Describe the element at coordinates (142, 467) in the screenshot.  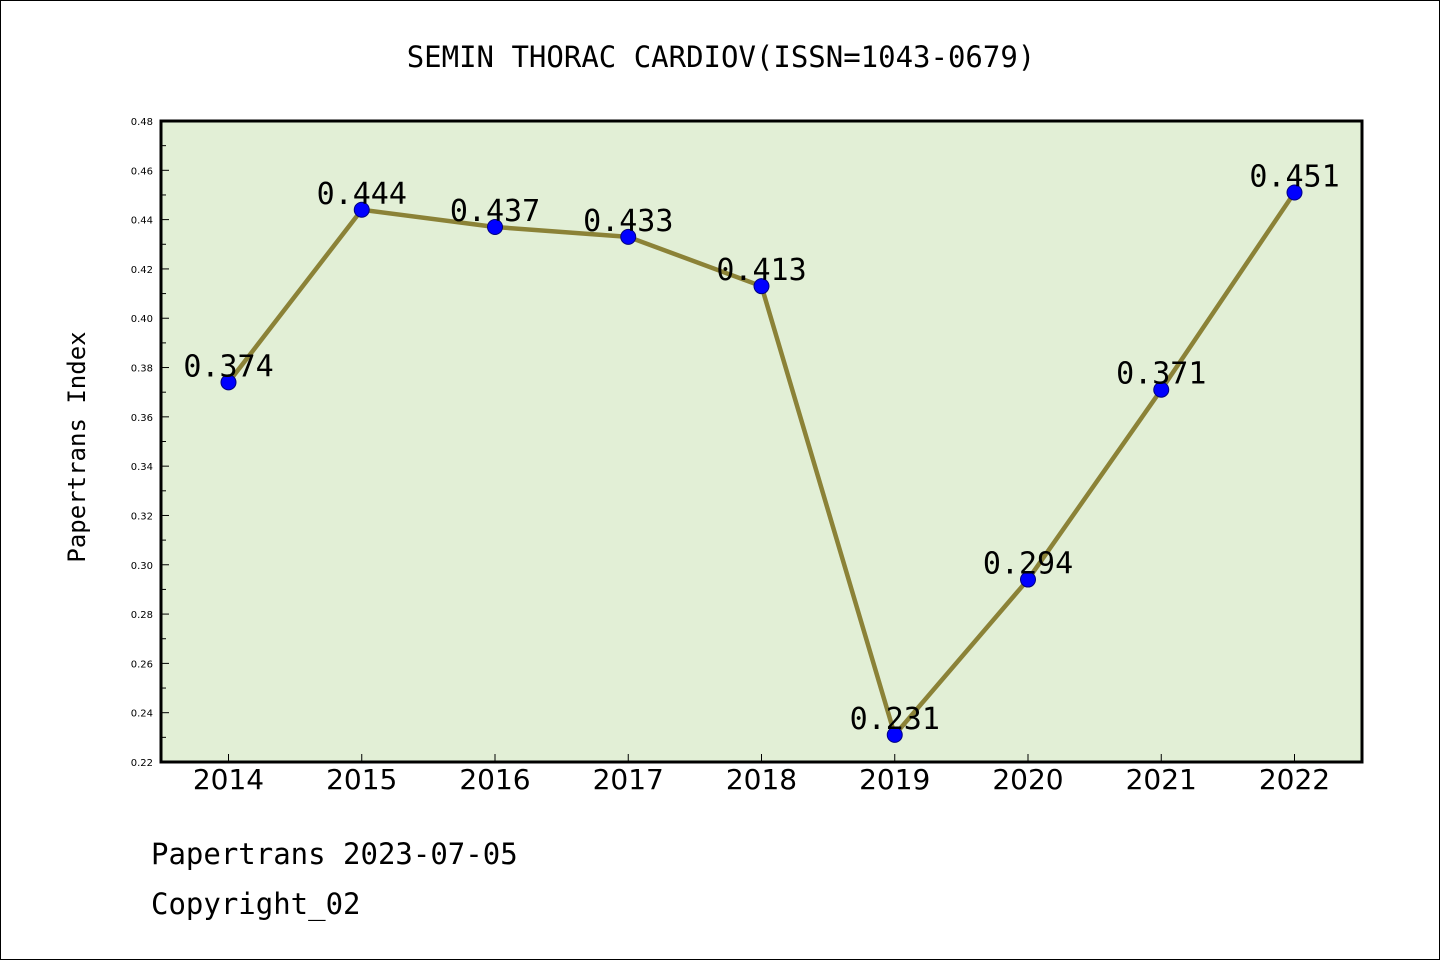
I see `y-tick-label: 0.34` at that location.